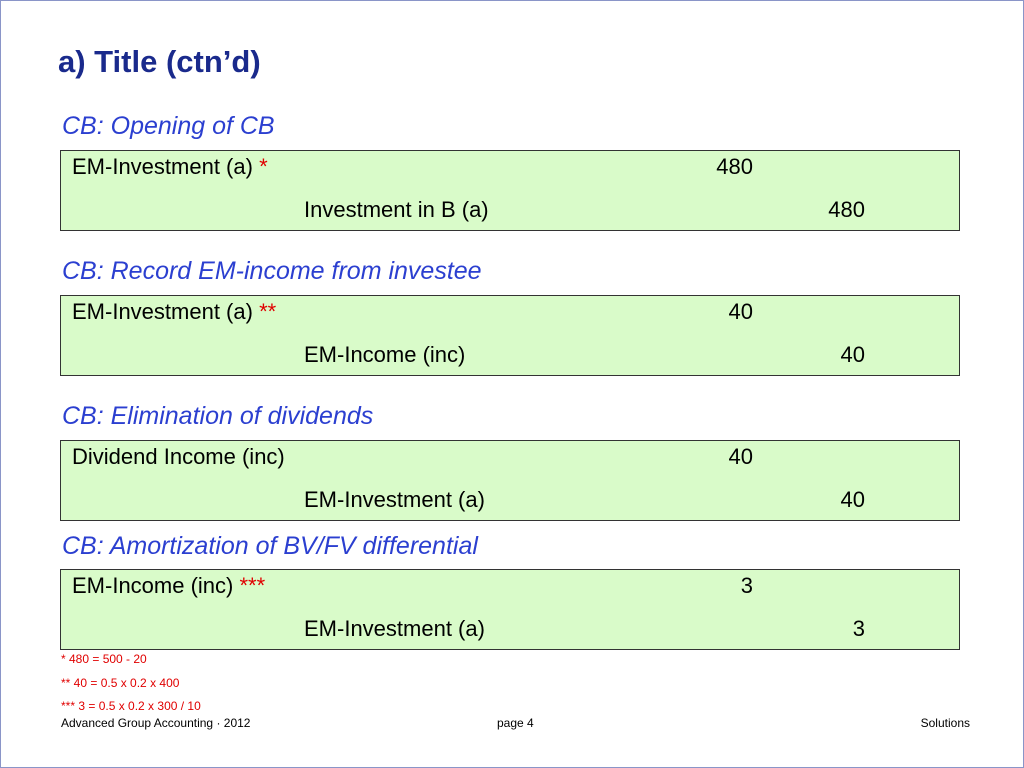 The height and width of the screenshot is (768, 1024). Describe the element at coordinates (153, 585) in the screenshot. I see `debit-account: EM-Income (inc)` at that location.